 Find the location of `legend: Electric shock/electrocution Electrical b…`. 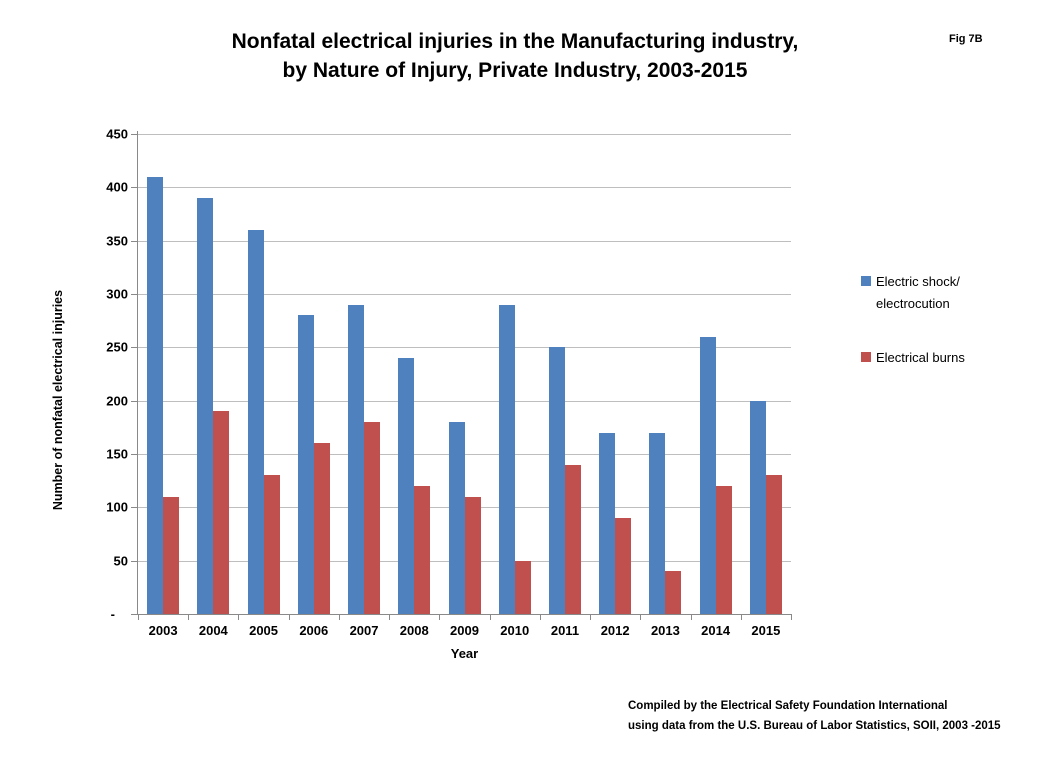

legend: Electric shock/electrocution Electrical b… is located at coordinates (913, 336).